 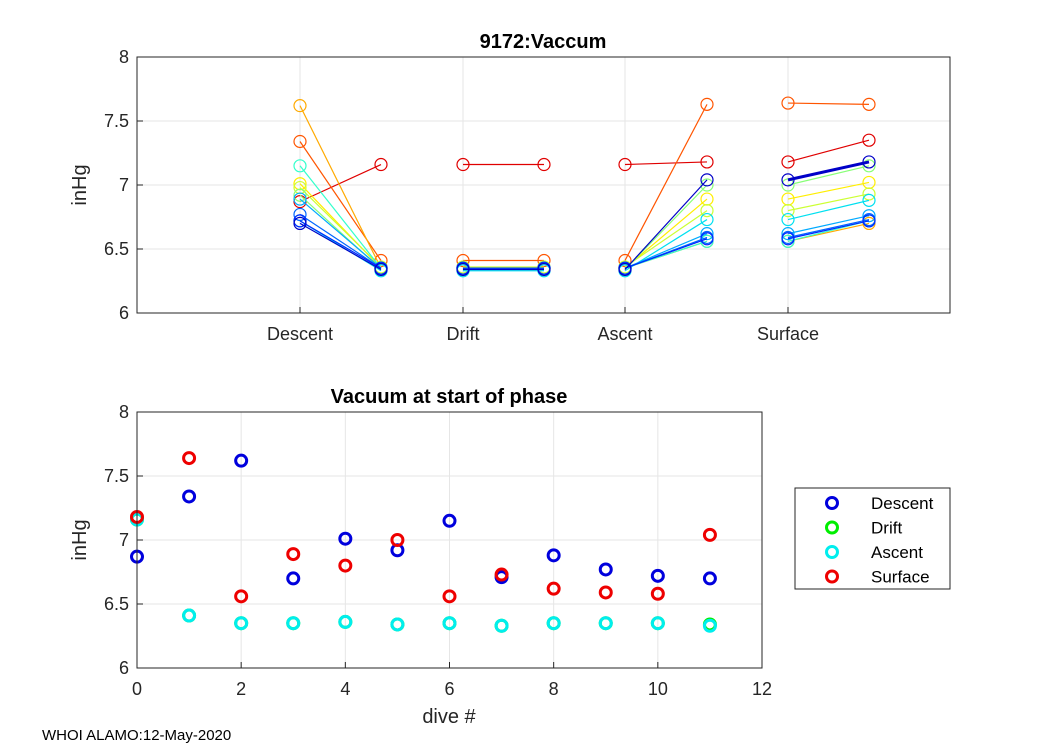 I want to click on legend: Descent Drift Ascent Surface, so click(x=872, y=538).